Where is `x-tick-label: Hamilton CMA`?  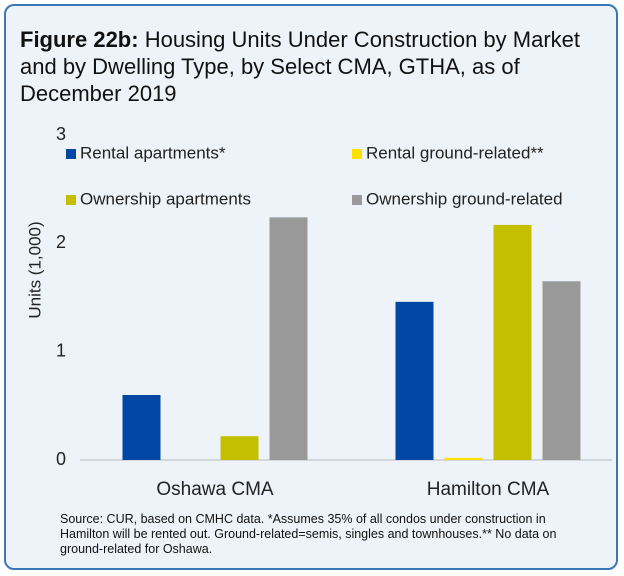
x-tick-label: Hamilton CMA is located at coordinates (488, 489).